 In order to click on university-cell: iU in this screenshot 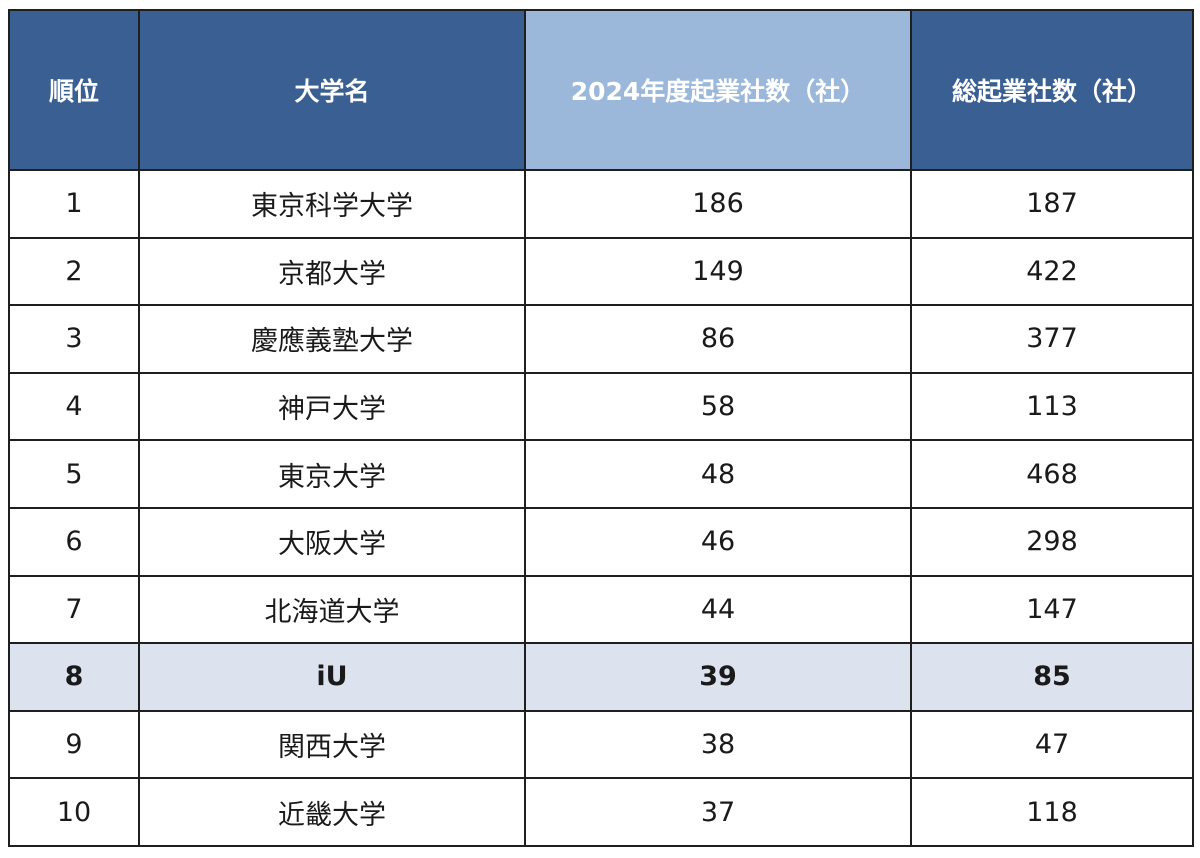, I will do `click(332, 677)`.